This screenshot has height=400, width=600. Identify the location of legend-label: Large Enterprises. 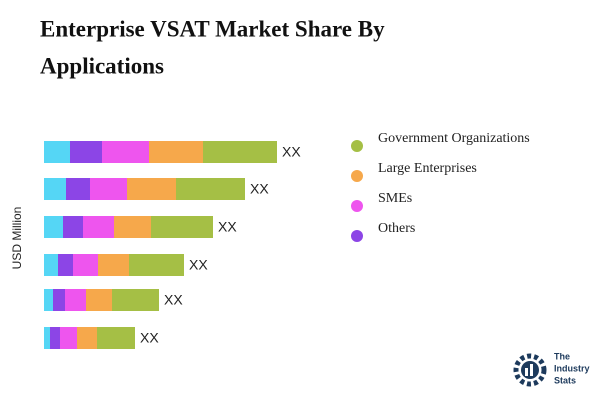
(427, 168).